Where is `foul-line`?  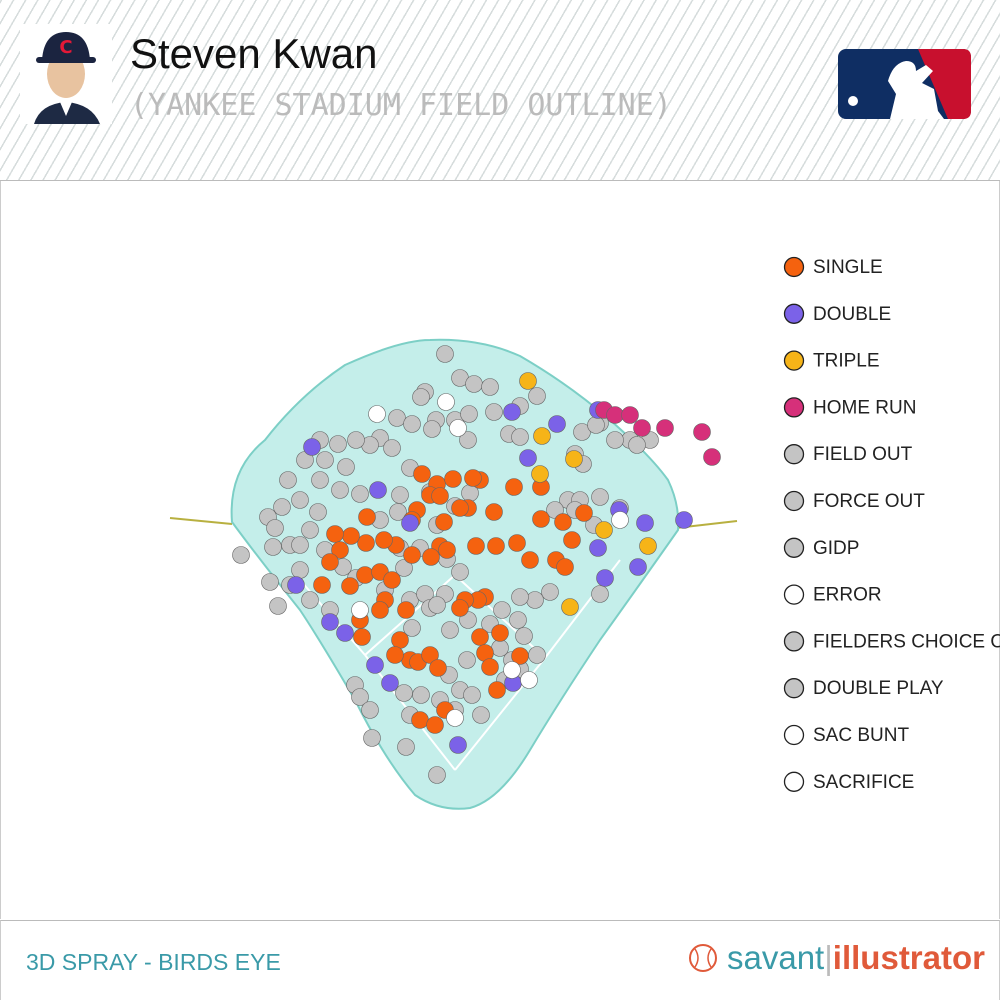
foul-line is located at coordinates (201, 521).